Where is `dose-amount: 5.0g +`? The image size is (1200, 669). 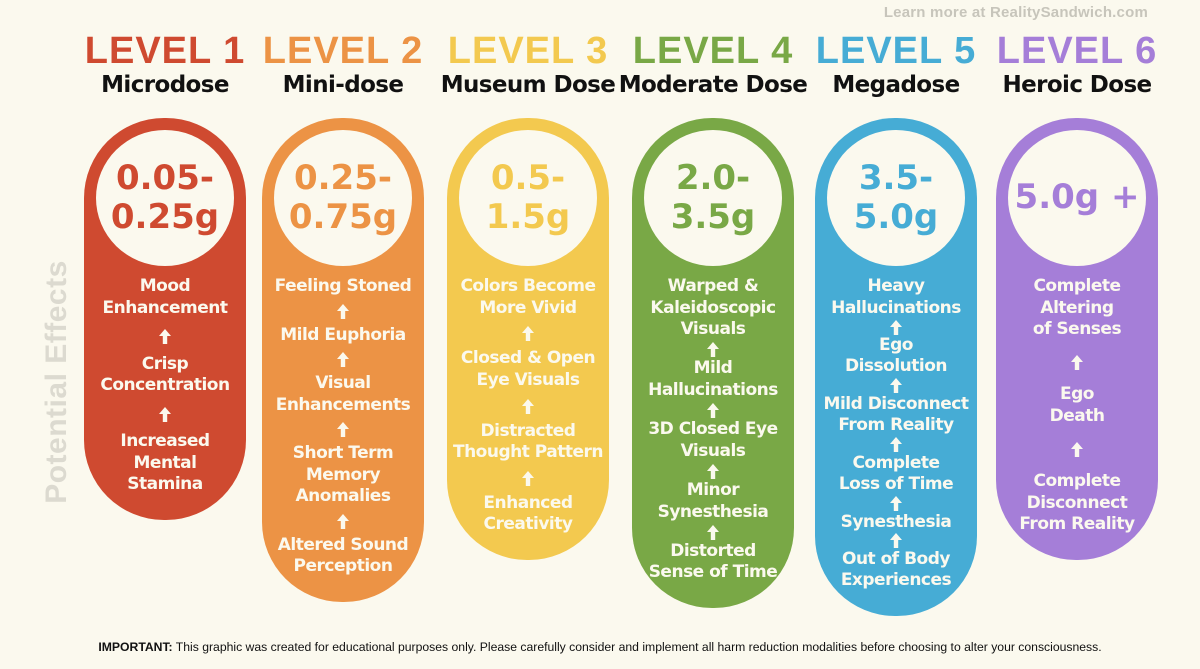 dose-amount: 5.0g + is located at coordinates (1077, 197).